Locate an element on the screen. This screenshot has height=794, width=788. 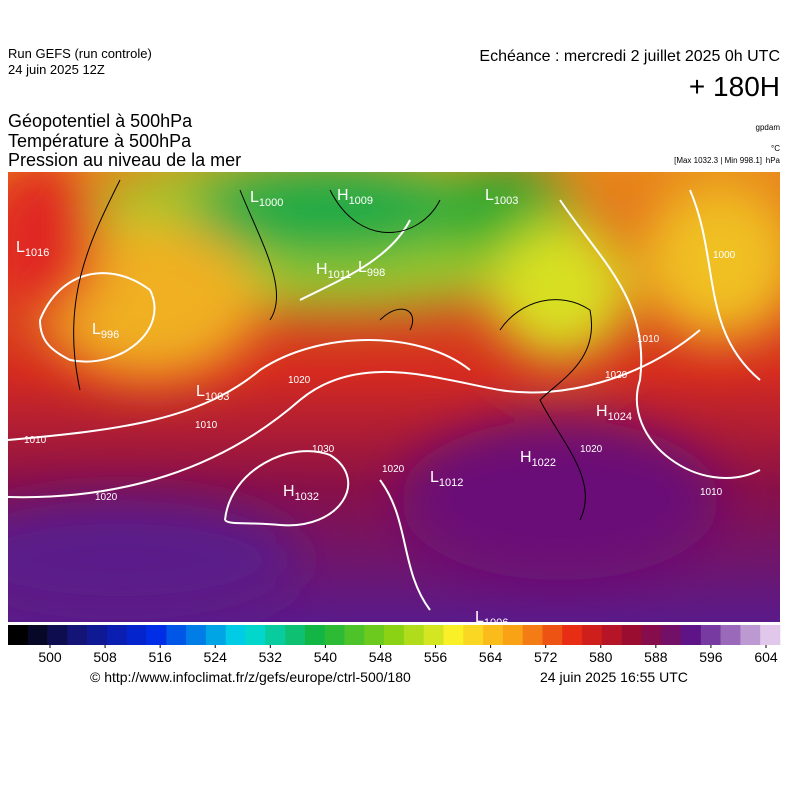
system-value: 1000 is located at coordinates (271, 203).